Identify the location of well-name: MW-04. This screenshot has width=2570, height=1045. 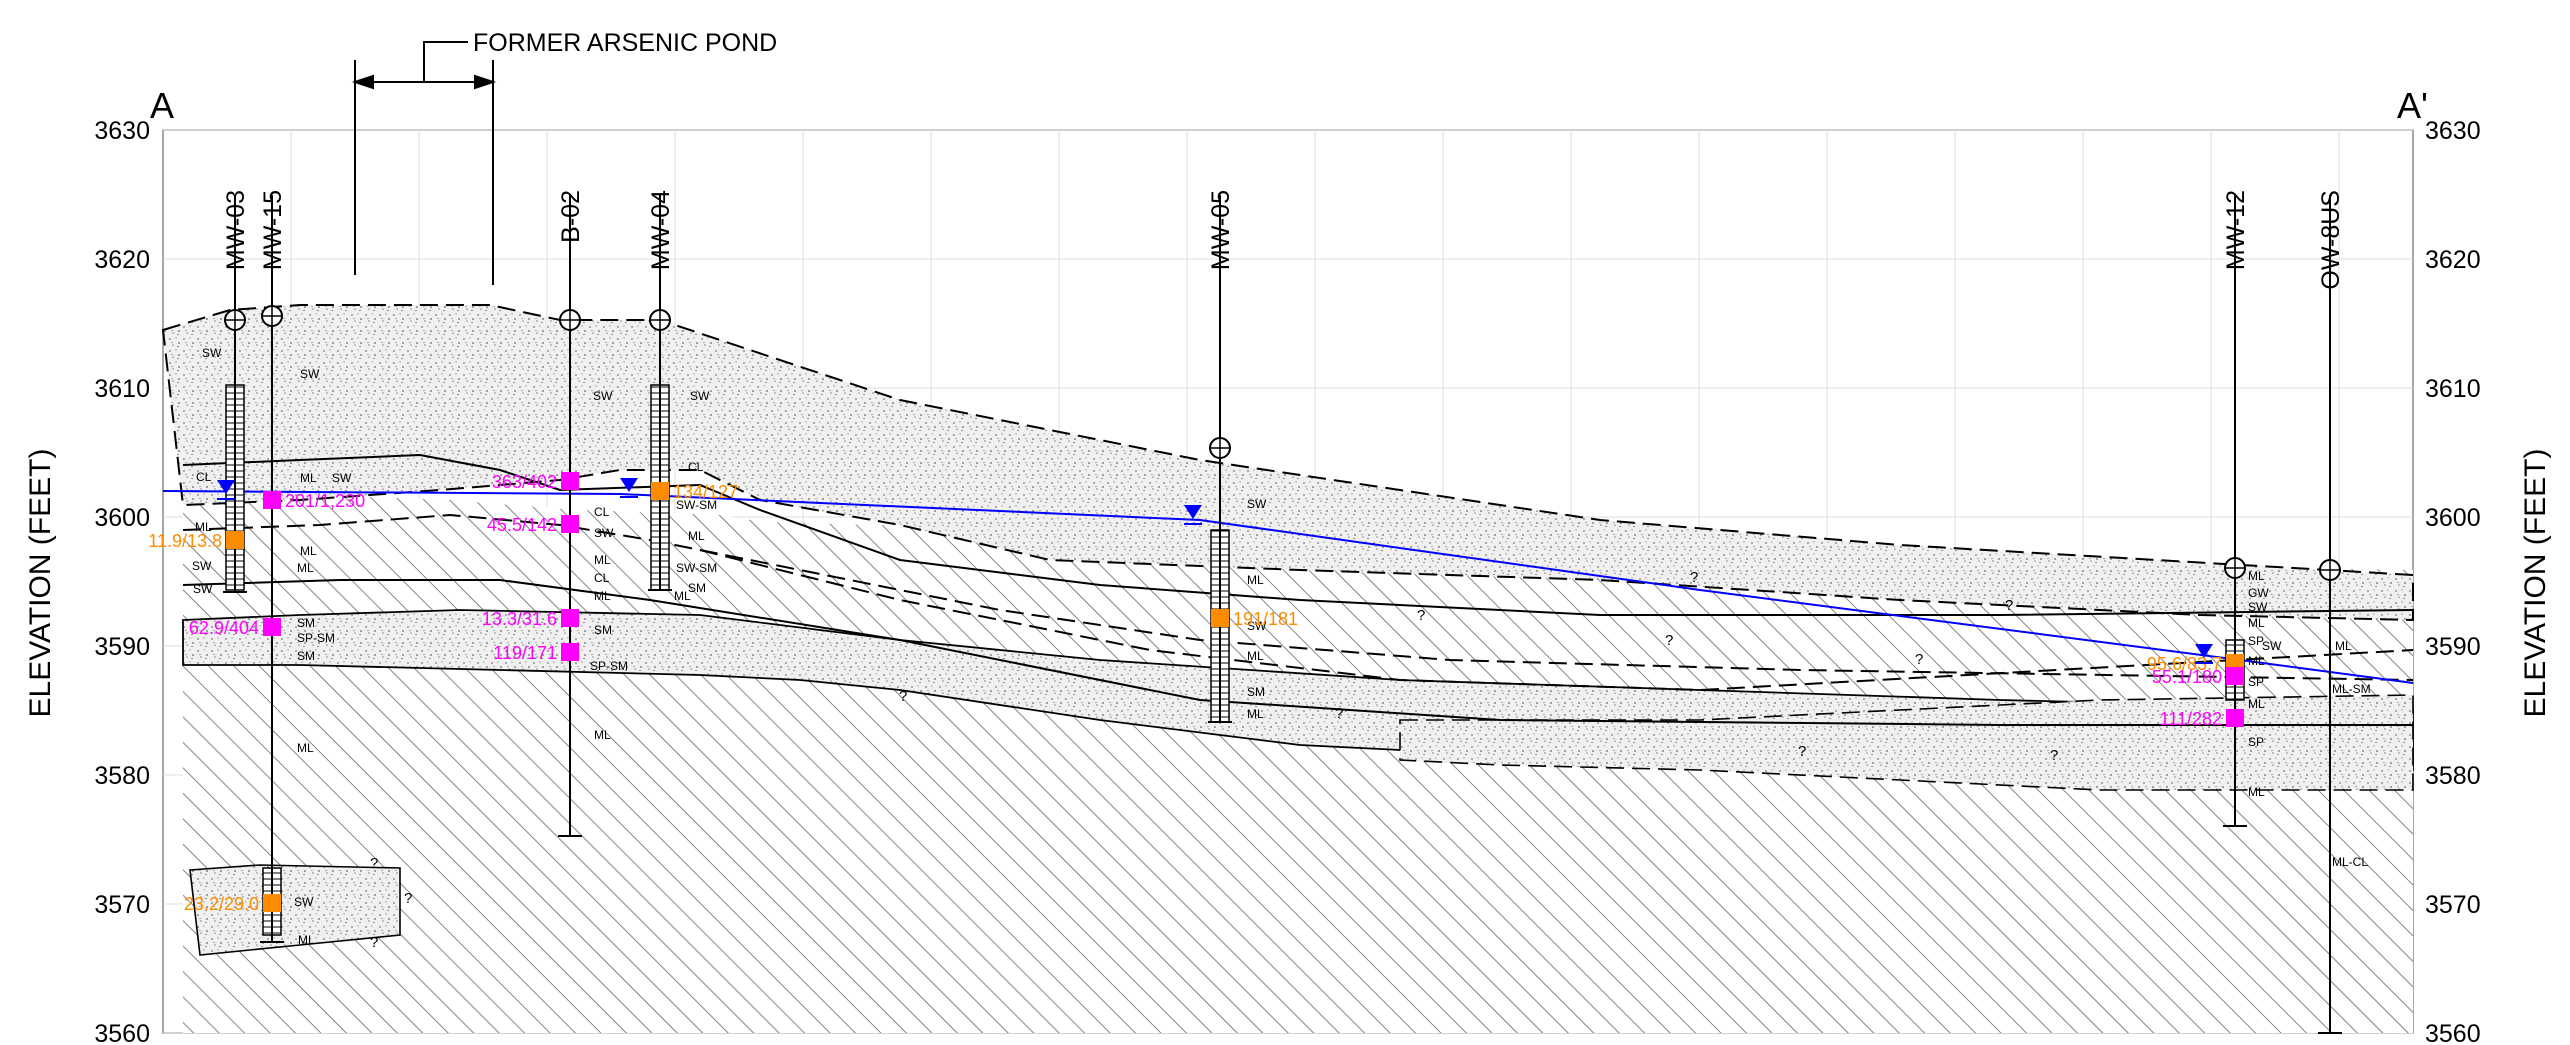
(661, 230).